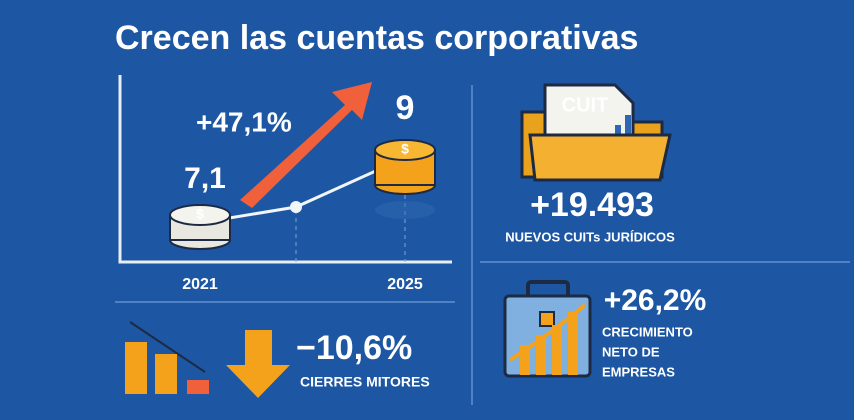  What do you see at coordinates (244, 121) in the screenshot?
I see `growth-change: +47,1%` at bounding box center [244, 121].